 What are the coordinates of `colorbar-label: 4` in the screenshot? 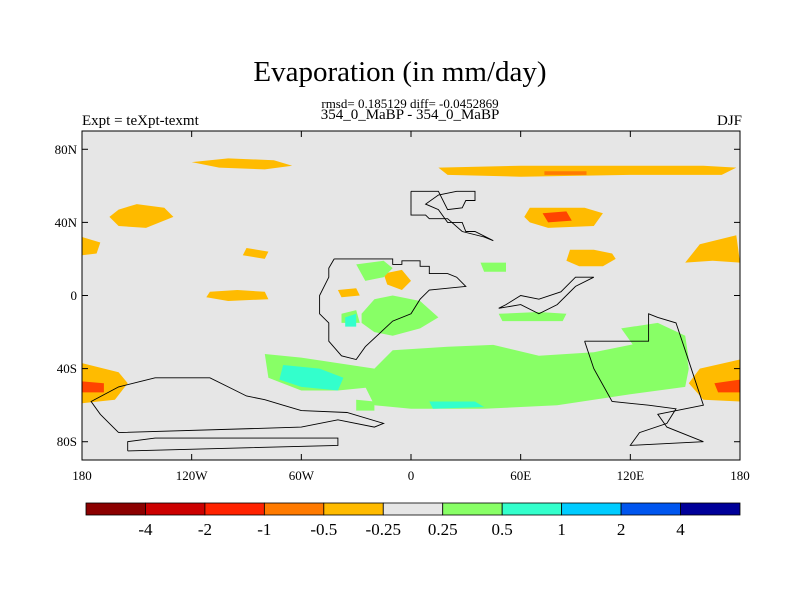 It's located at (680, 529).